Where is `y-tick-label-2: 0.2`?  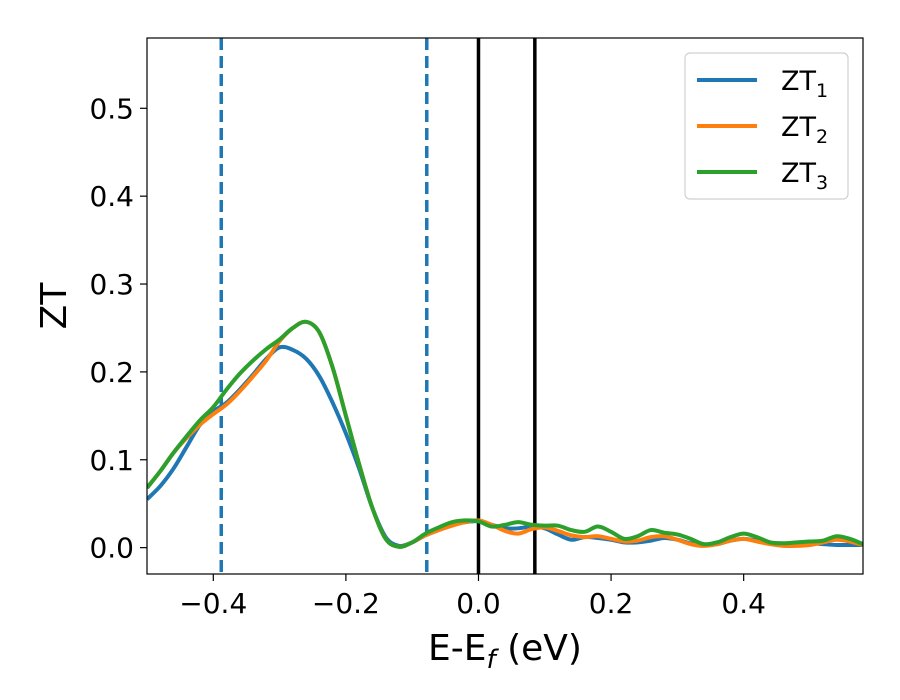 y-tick-label-2: 0.2 is located at coordinates (111, 372).